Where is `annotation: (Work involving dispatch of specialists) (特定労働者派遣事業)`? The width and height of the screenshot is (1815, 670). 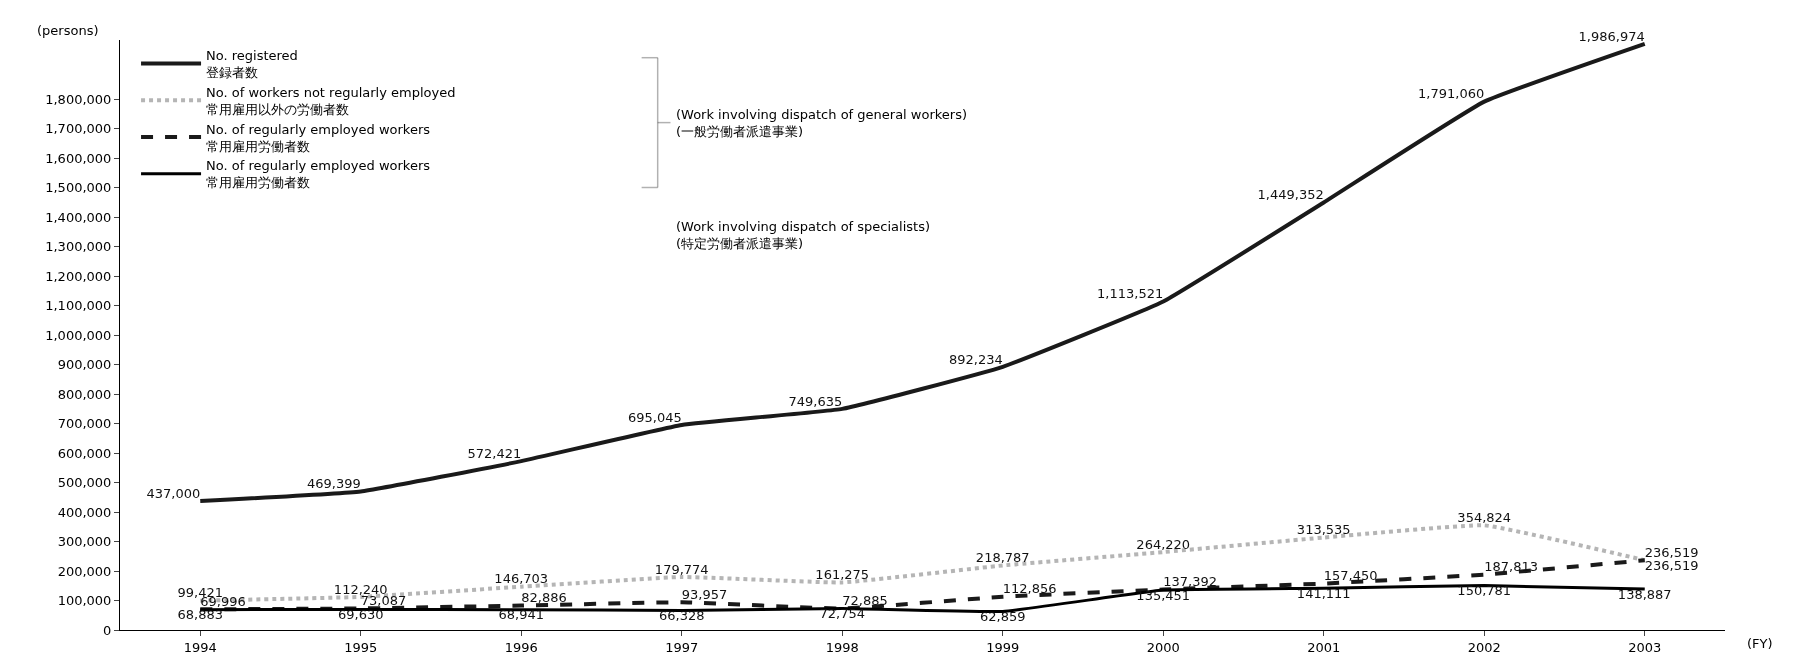 annotation: (Work involving dispatch of specialists) (特定労働者派遣事業) is located at coordinates (803, 235).